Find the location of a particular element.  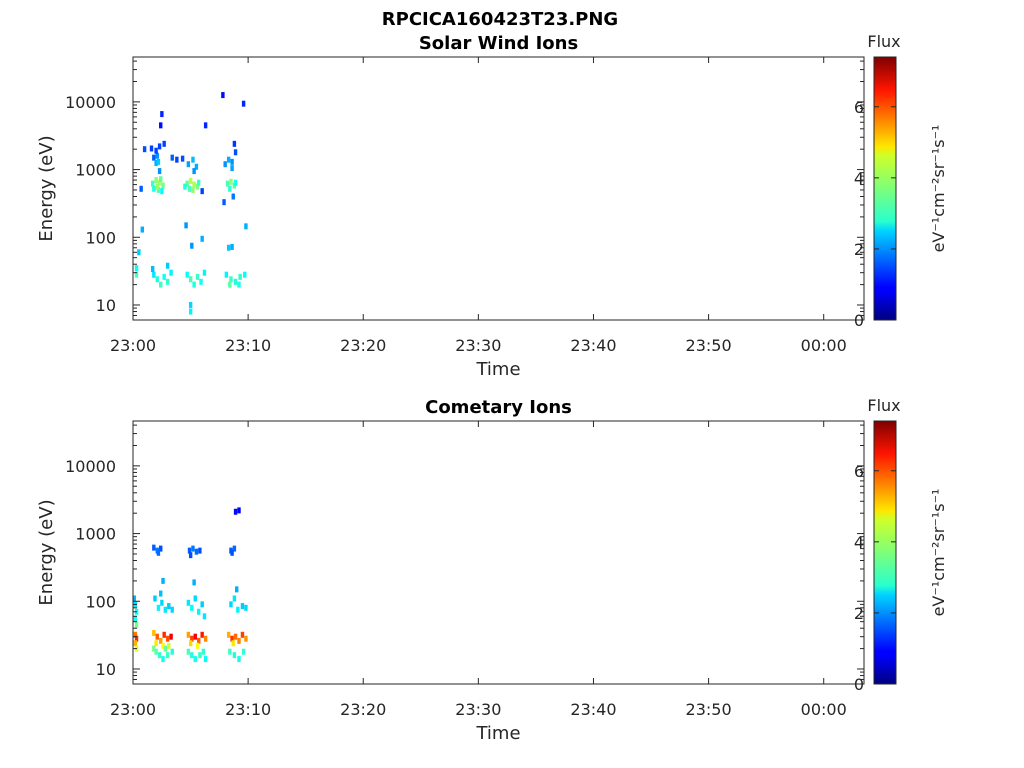

colorbar-title: Flux is located at coordinates (883, 405).